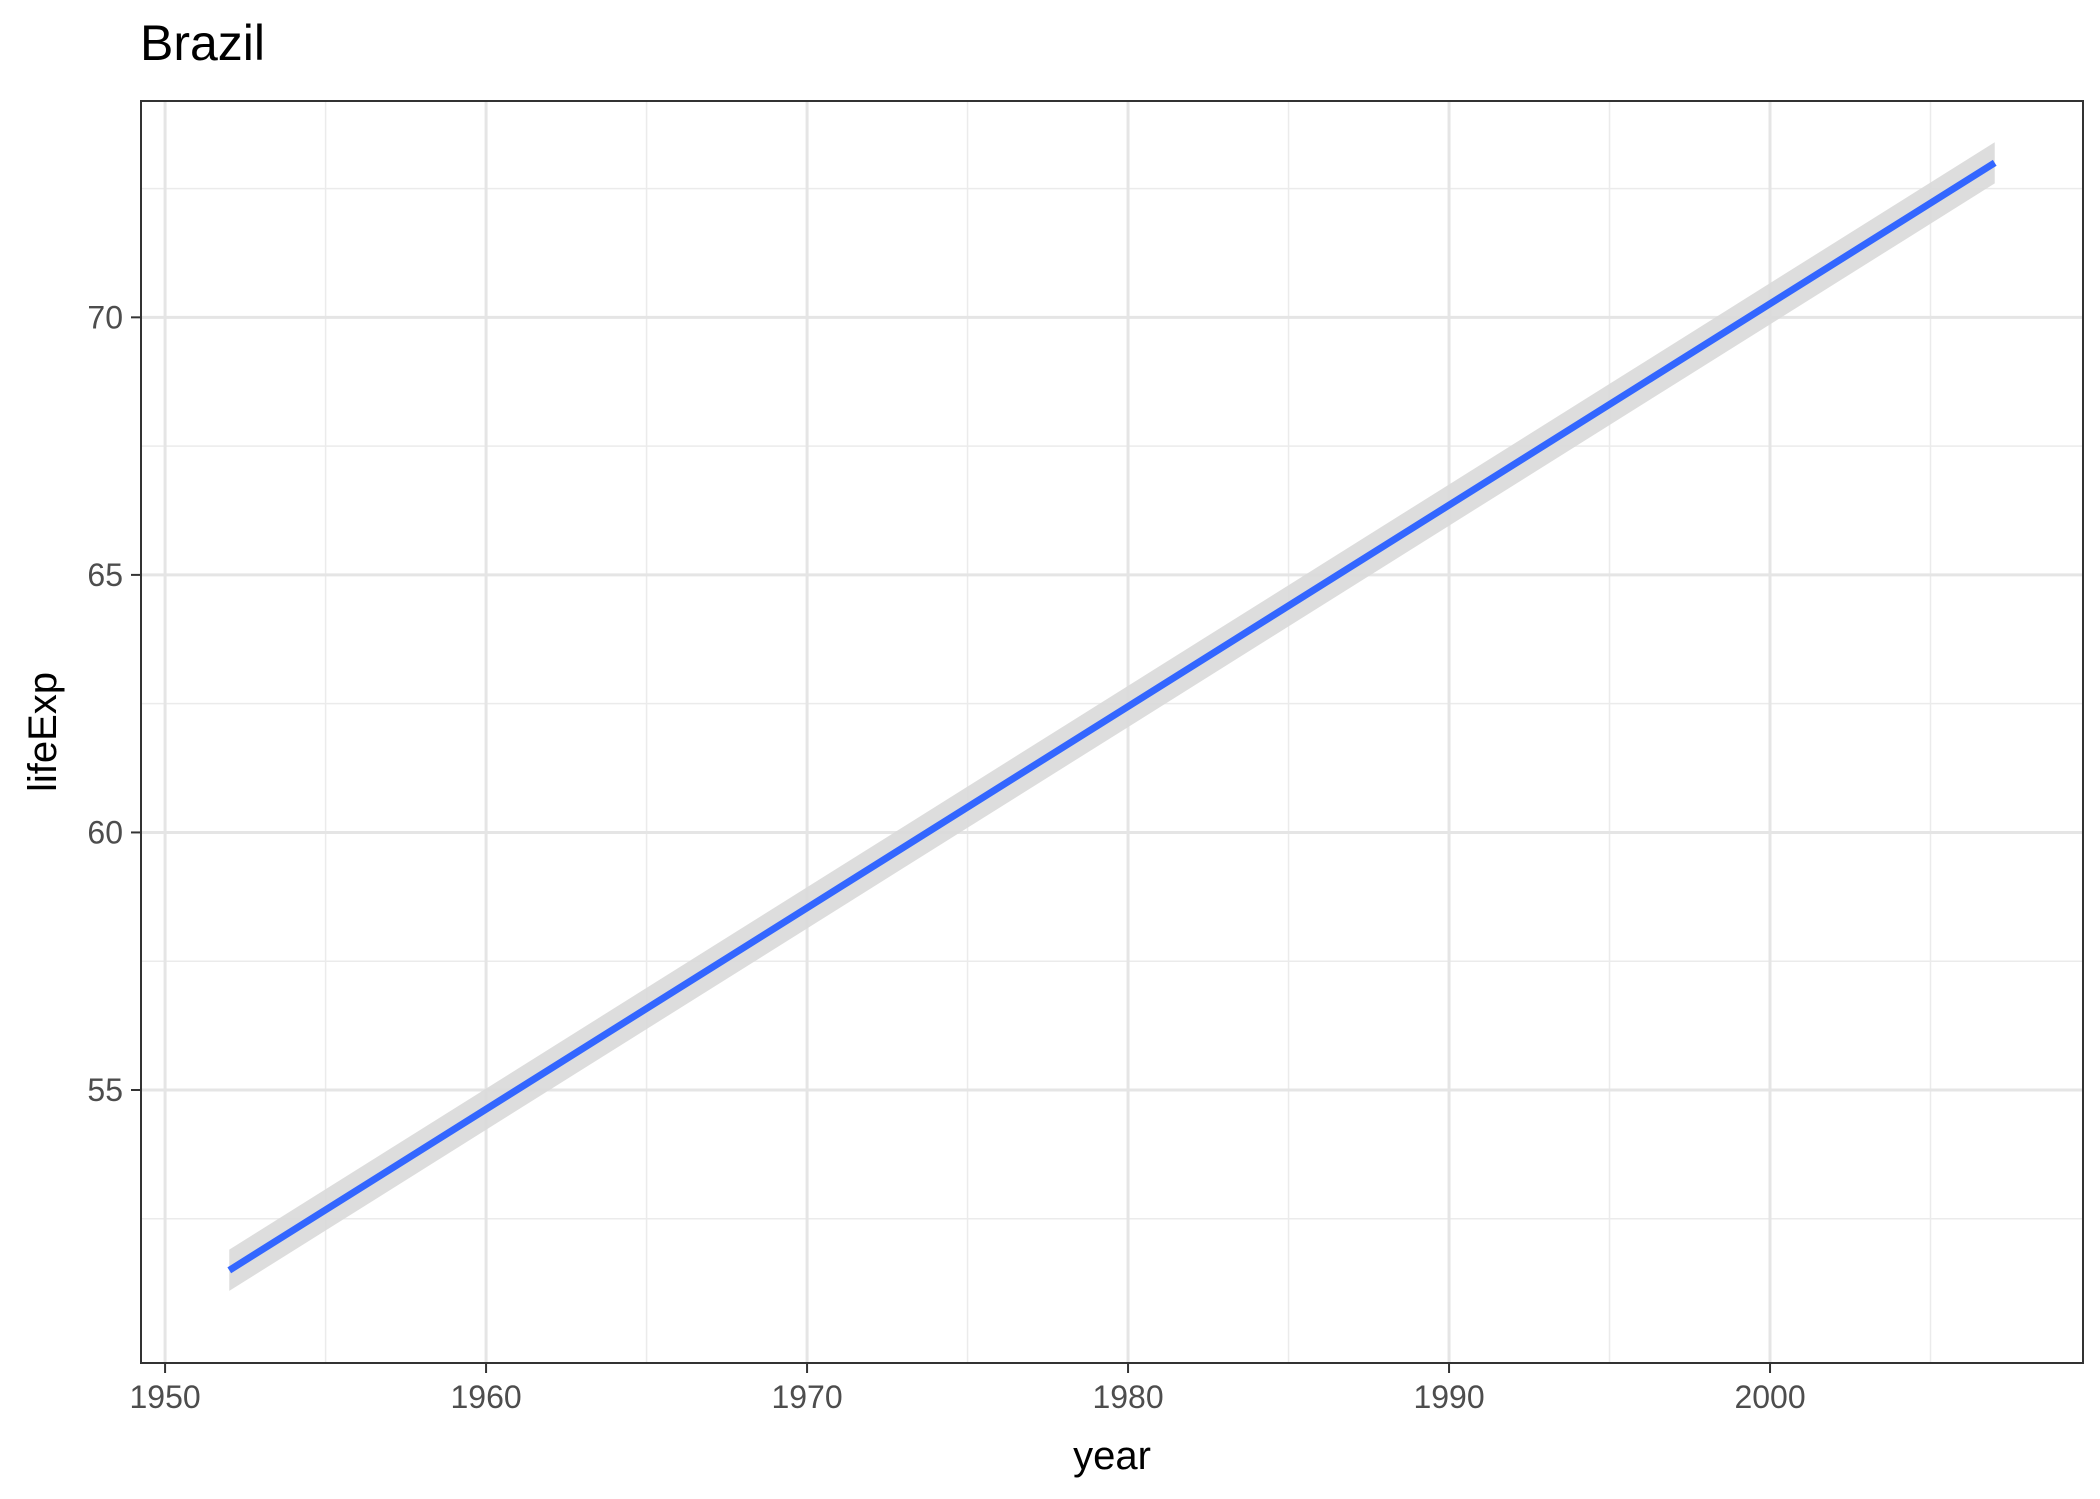 The width and height of the screenshot is (2100, 1499). I want to click on y-tick-label: 55, so click(105, 1090).